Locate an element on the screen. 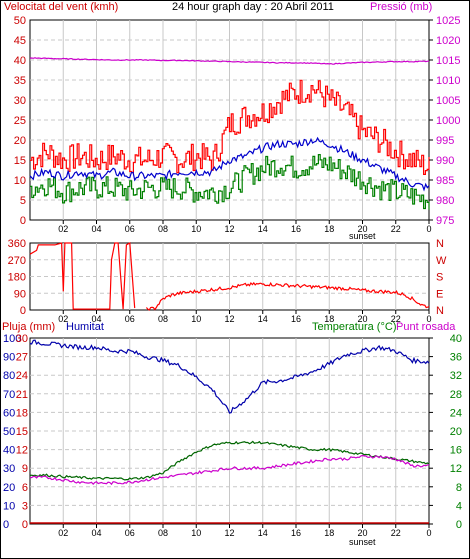 This screenshot has height=559, width=470. pressure-axis-label: Pressió (mb) is located at coordinates (401, 7).